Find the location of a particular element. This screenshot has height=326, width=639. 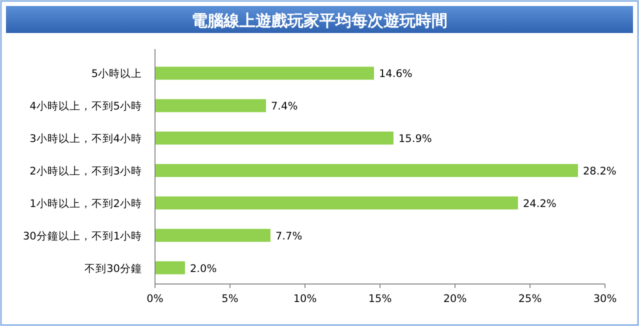

x-tick-label: 20% is located at coordinates (455, 299).